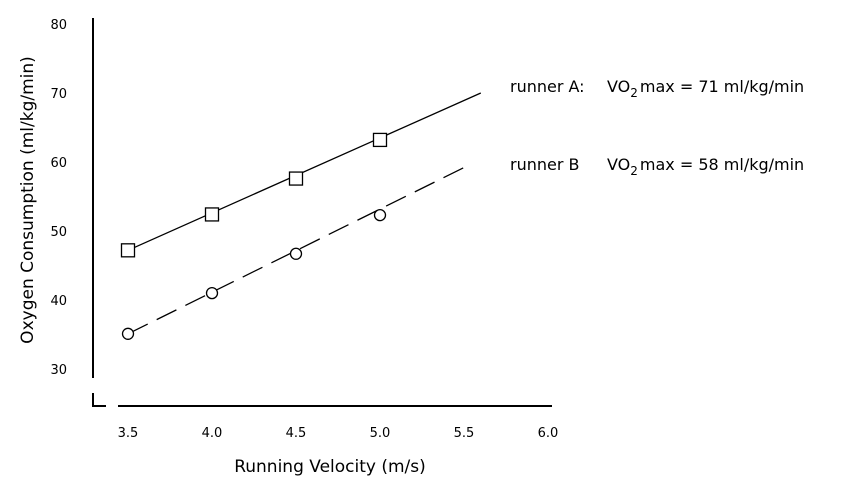  What do you see at coordinates (58, 301) in the screenshot?
I see `y-tick-label: 40` at bounding box center [58, 301].